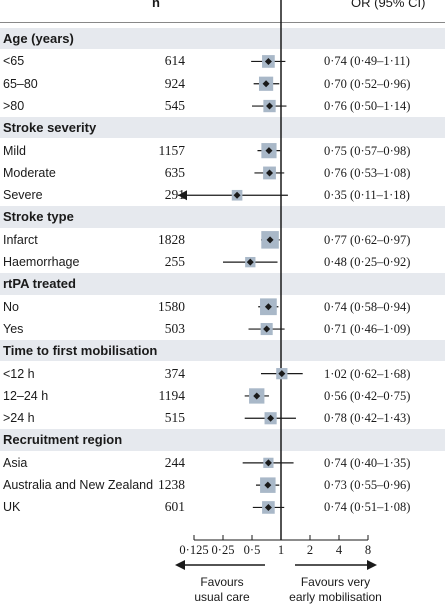 Image resolution: width=445 pixels, height=606 pixels. I want to click on row-or-ci: 1·02 (0·62–1·68), so click(367, 373).